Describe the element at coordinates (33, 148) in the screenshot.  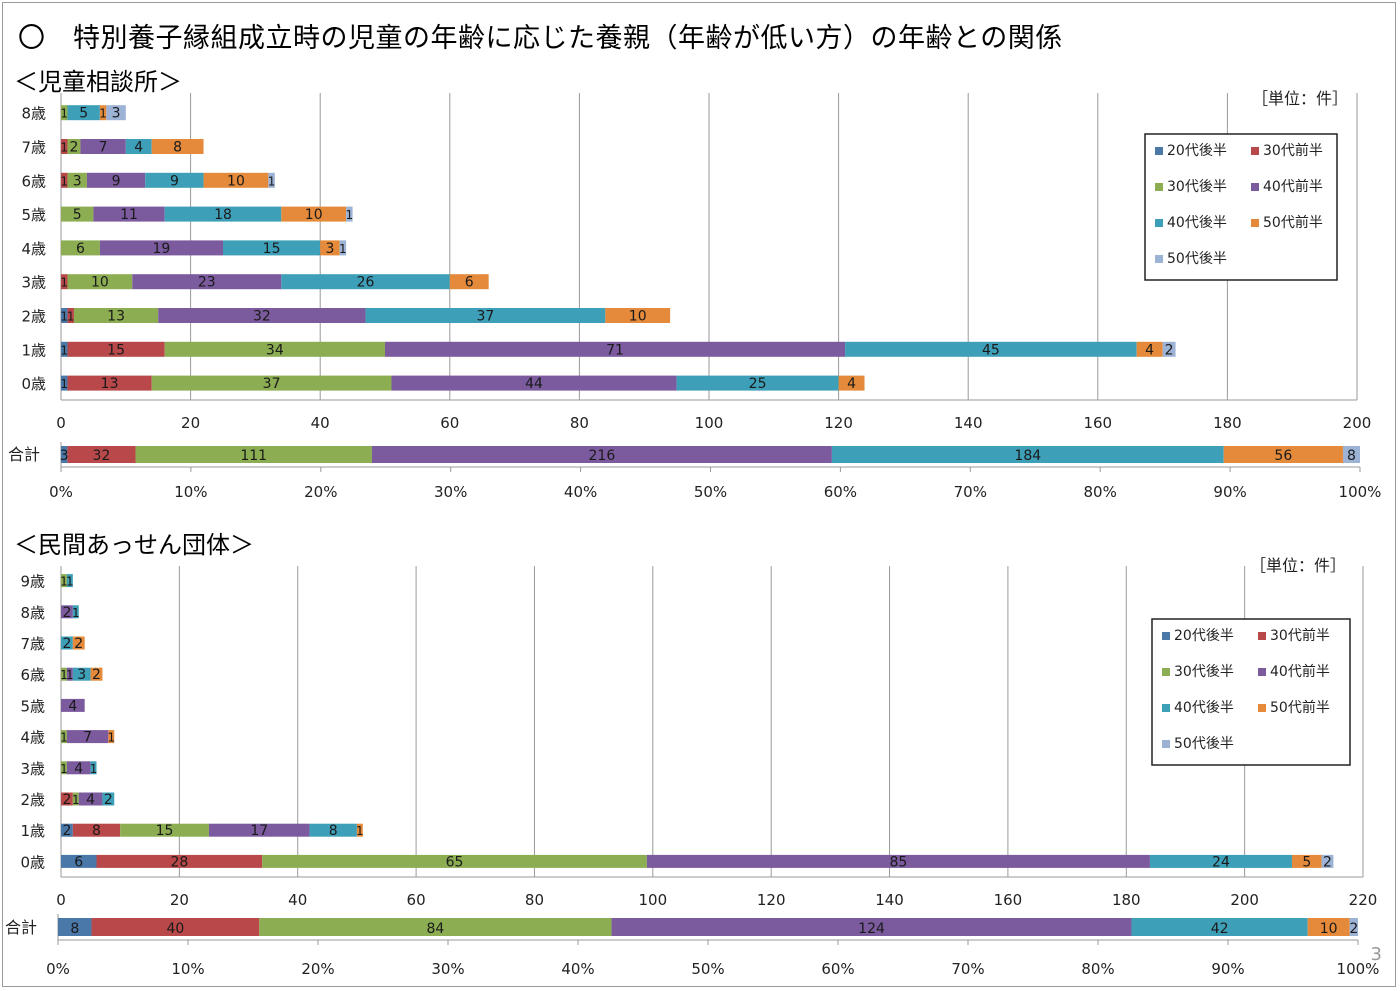
I see `category-label: 7歳` at that location.